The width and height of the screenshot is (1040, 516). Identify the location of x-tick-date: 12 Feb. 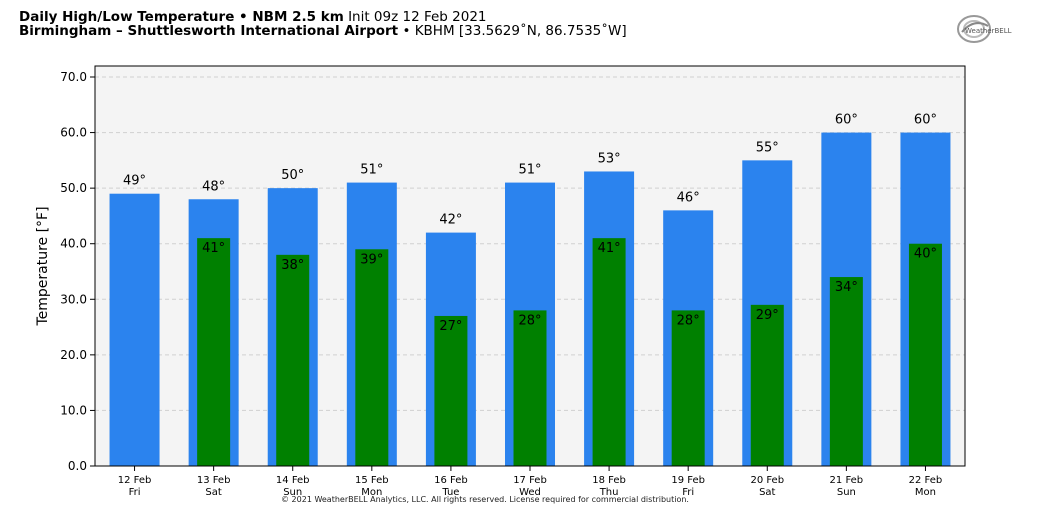
(135, 480).